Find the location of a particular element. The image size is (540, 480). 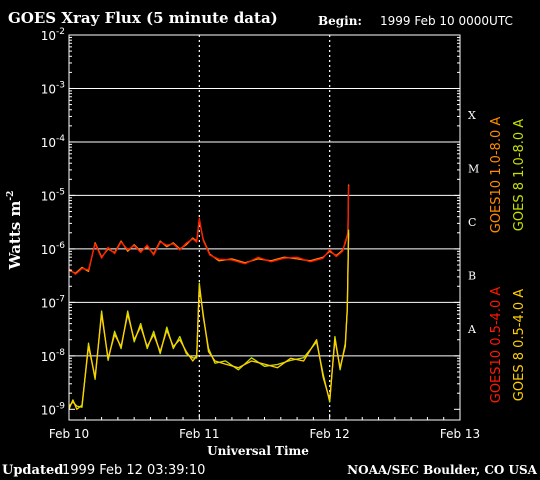

x-tick-label: Feb 10 is located at coordinates (69, 434).